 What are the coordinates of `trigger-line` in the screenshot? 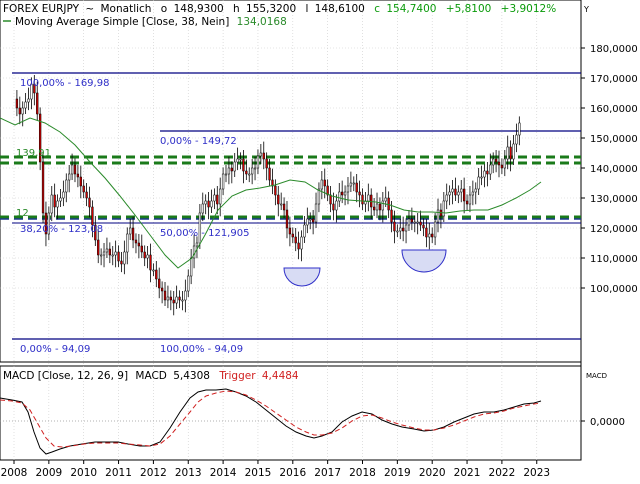 It's located at (271, 419).